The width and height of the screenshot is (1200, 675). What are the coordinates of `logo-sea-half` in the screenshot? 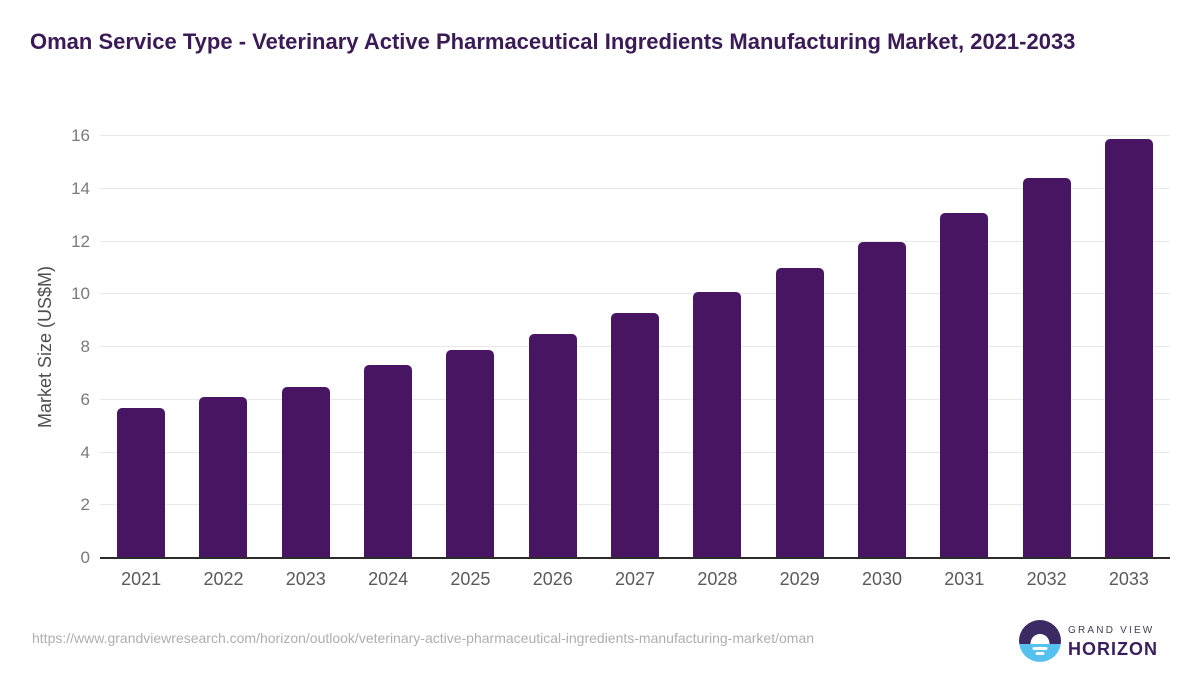 It's located at (1040, 652).